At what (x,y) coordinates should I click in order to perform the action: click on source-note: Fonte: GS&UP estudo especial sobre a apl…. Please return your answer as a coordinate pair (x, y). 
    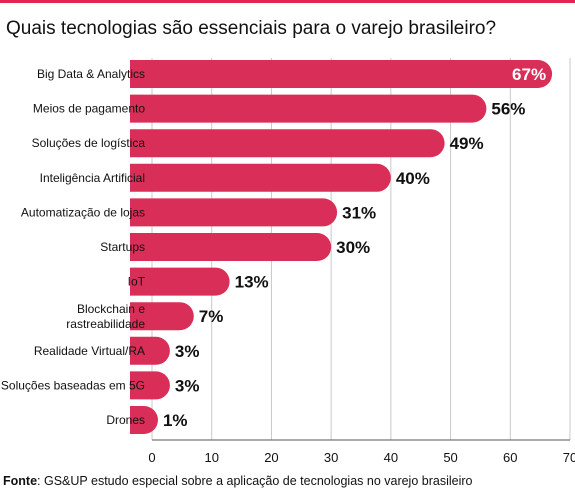
    Looking at the image, I should click on (237, 481).